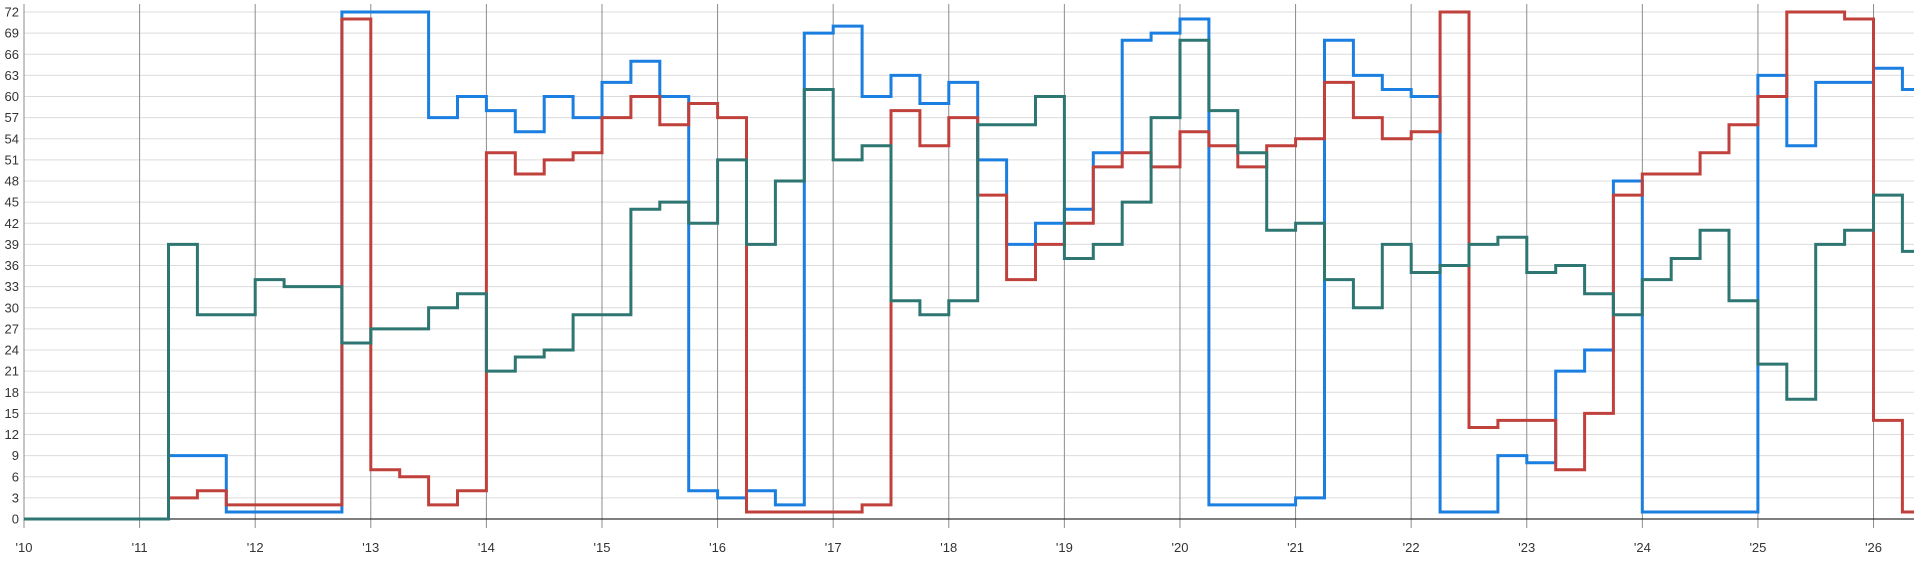 The width and height of the screenshot is (1916, 562). Describe the element at coordinates (1179, 547) in the screenshot. I see `x-tick-label: '20` at that location.